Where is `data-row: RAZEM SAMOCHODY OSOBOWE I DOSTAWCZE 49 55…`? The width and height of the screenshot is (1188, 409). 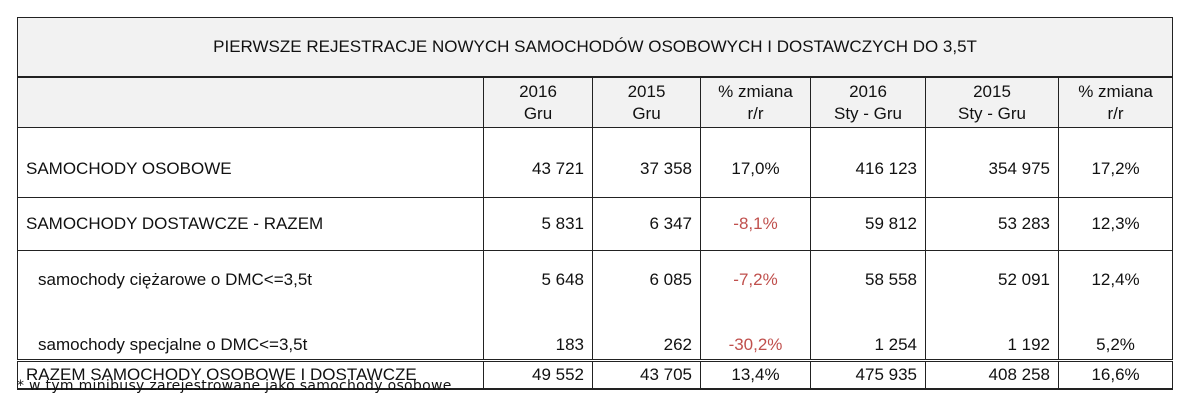
data-row: RAZEM SAMOCHODY OSOBOWE I DOSTAWCZE 49 55… is located at coordinates (595, 374).